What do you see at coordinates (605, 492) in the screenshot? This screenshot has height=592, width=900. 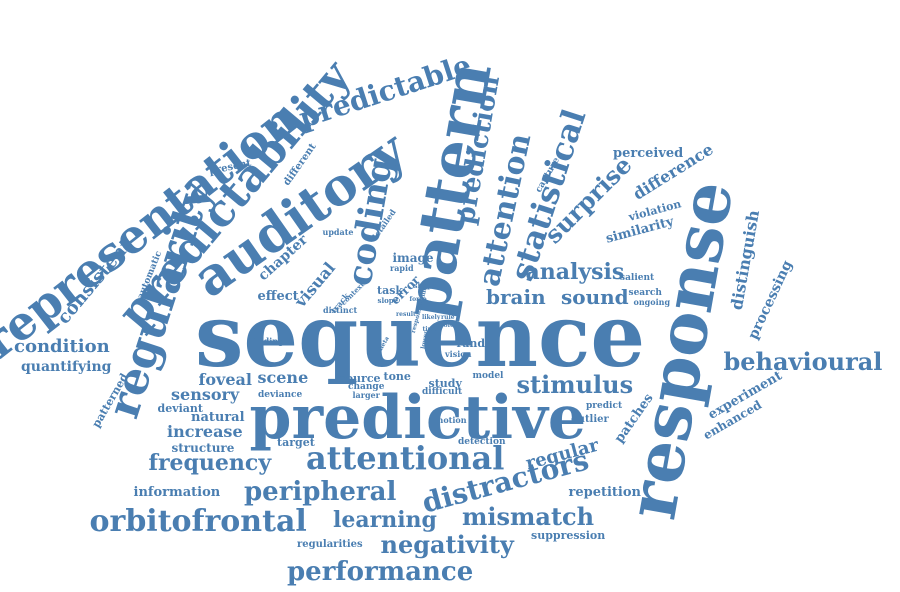 I see `word-repetition: repetition` at bounding box center [605, 492].